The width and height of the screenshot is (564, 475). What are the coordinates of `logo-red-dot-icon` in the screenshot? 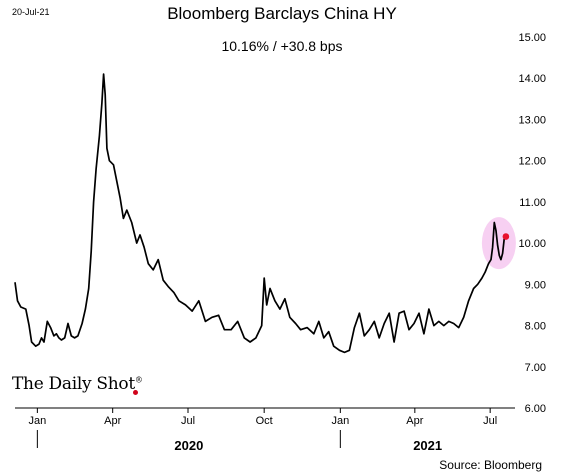 It's located at (135, 392).